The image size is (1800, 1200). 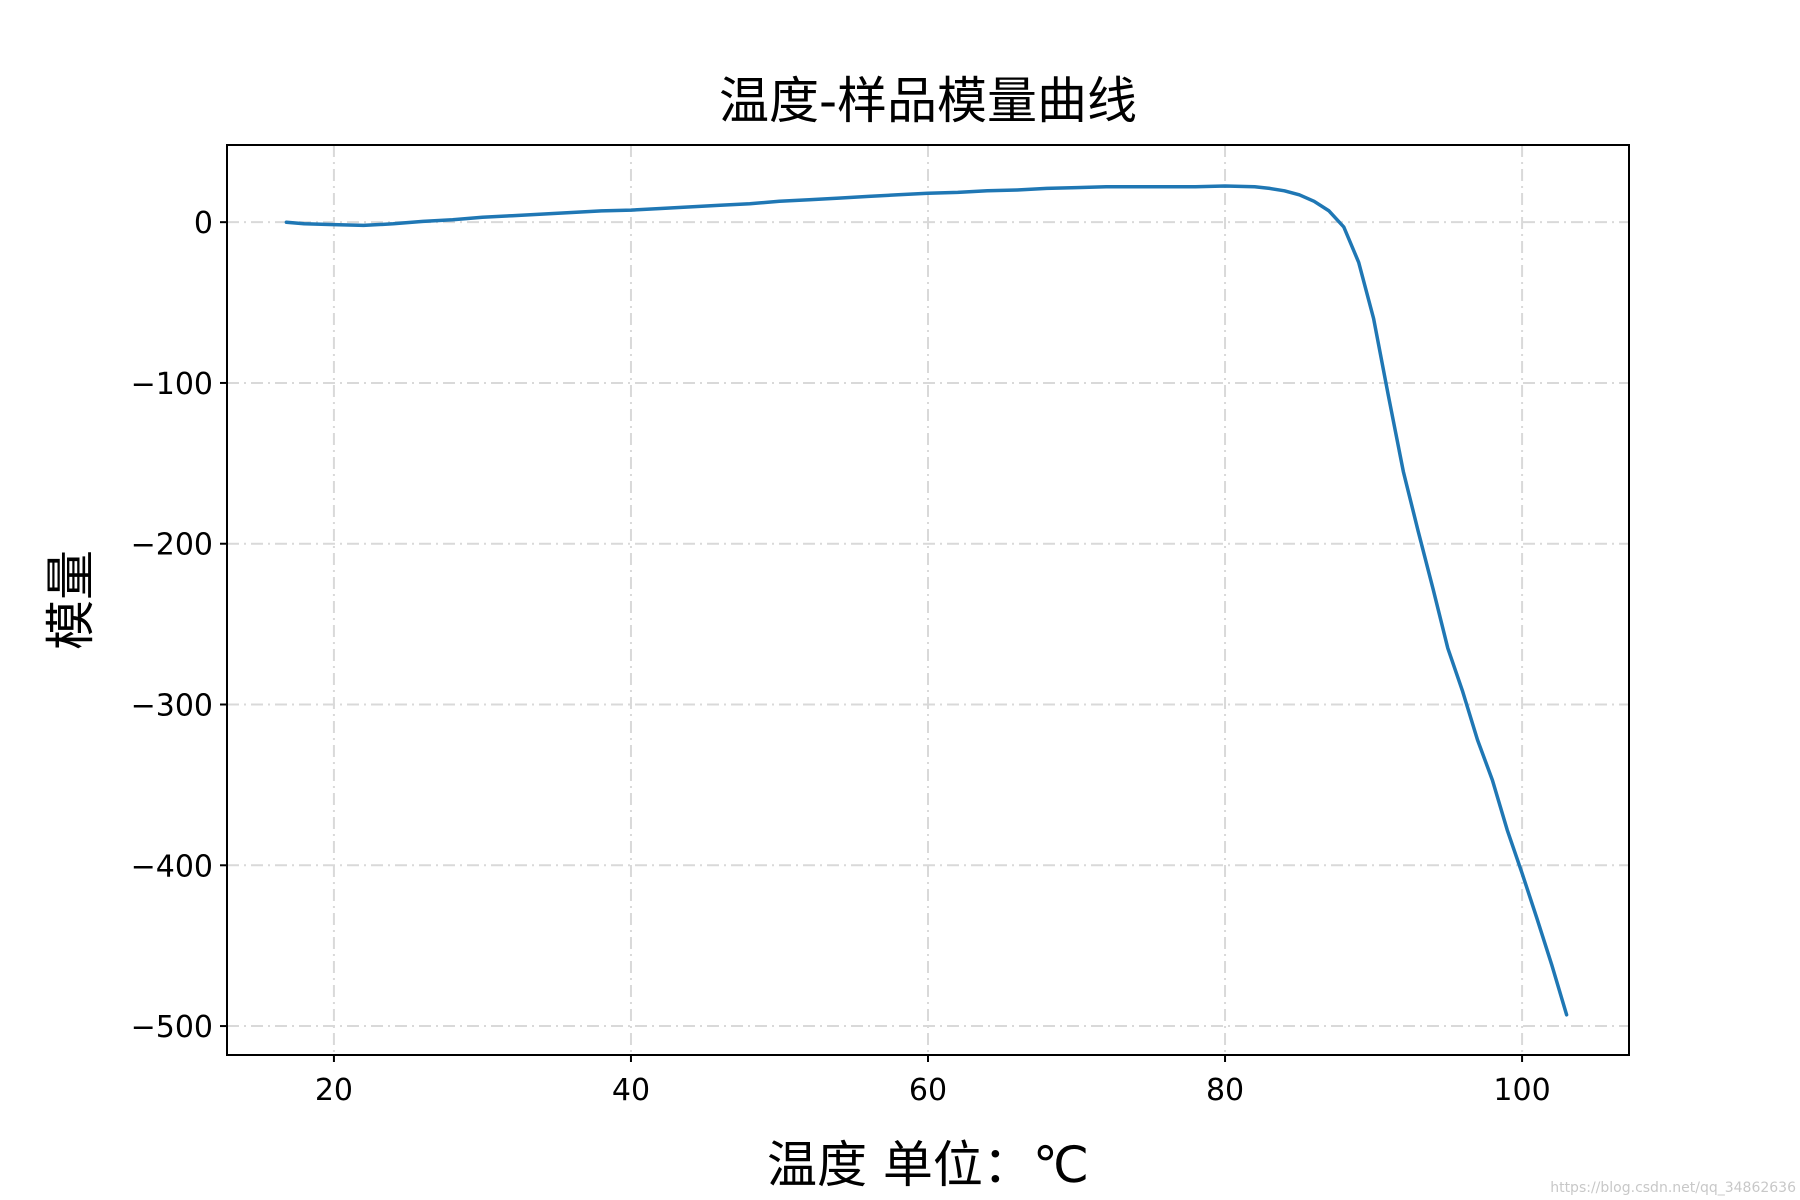 I want to click on x-axis-title: 温度 单位：℃, so click(x=928, y=1165).